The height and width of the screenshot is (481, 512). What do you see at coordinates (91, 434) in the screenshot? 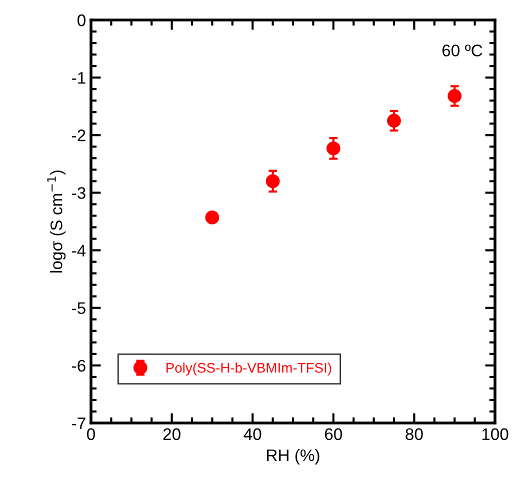
I see `x-tick-label: 0` at bounding box center [91, 434].